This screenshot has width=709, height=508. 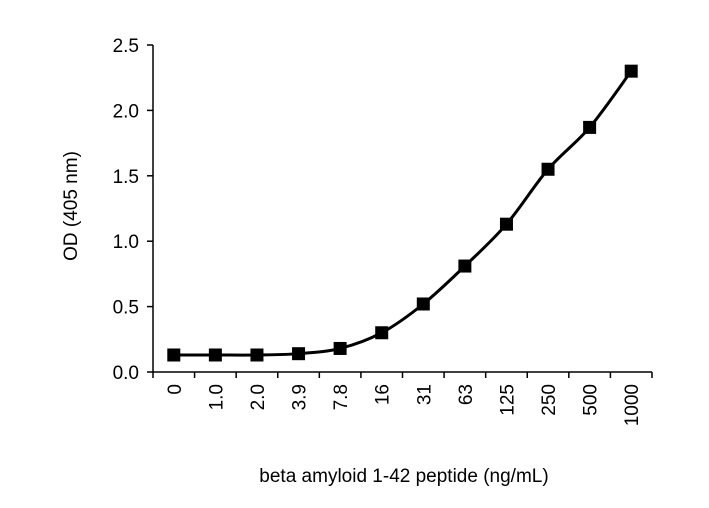 I want to click on x-tick-label: 125, so click(x=507, y=400).